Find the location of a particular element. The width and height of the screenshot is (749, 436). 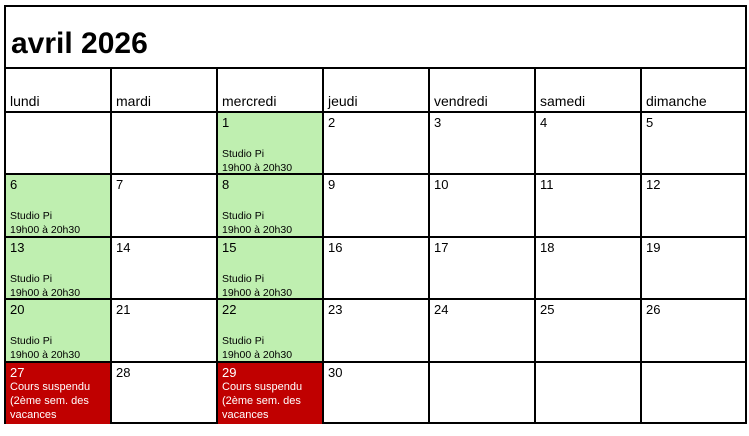

day-number: 1 is located at coordinates (226, 122).